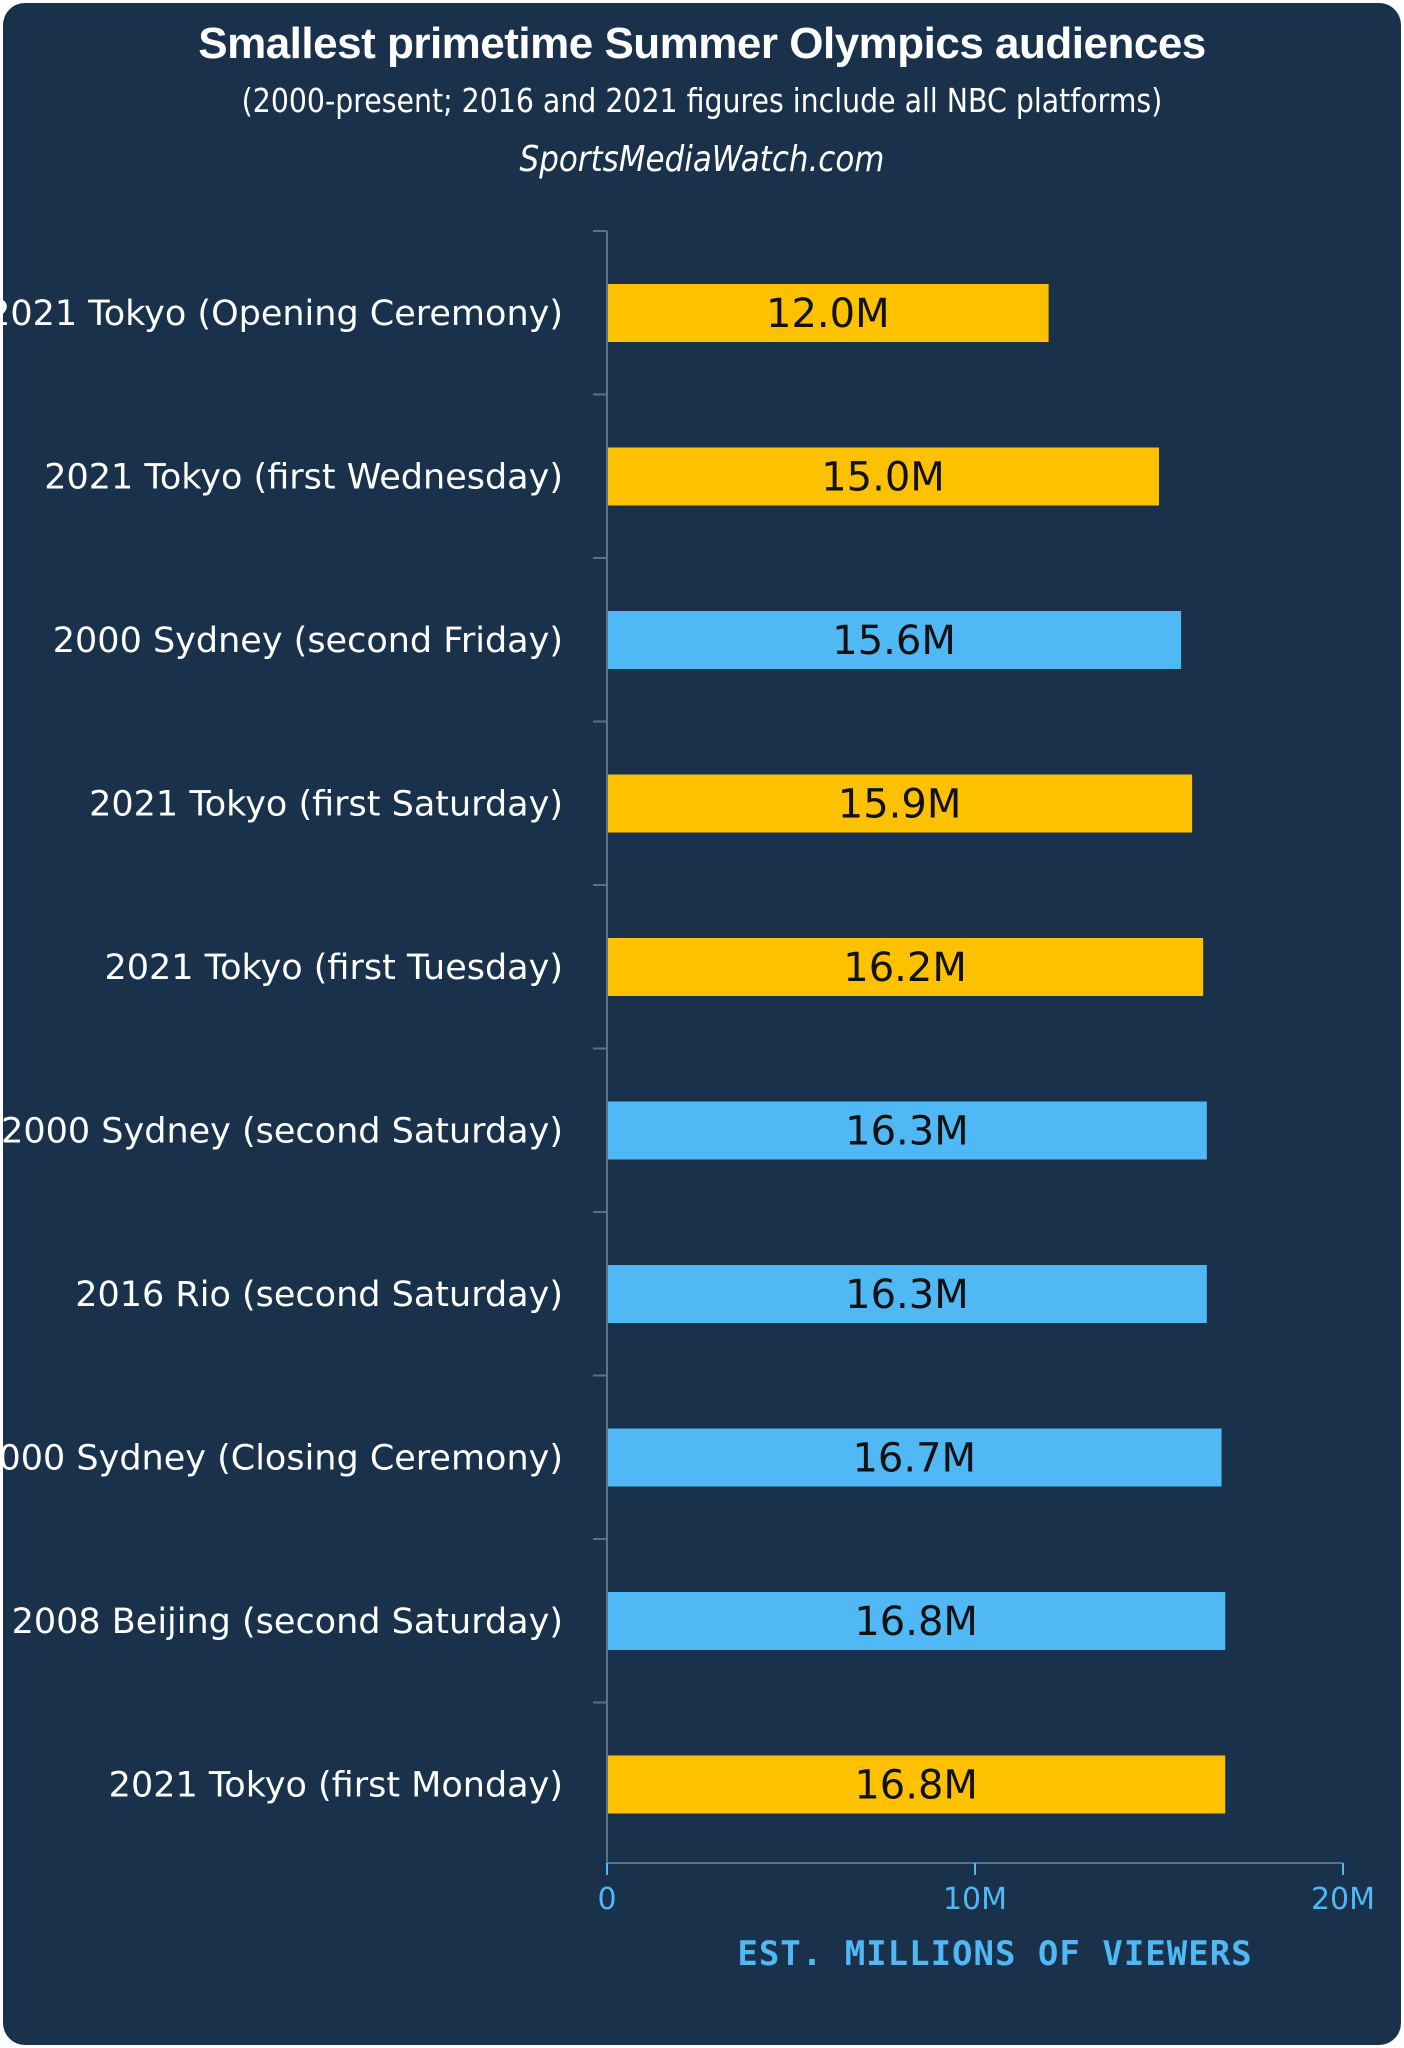  I want to click on category-label: 2008 Beijing (second Saturday), so click(287, 1622).